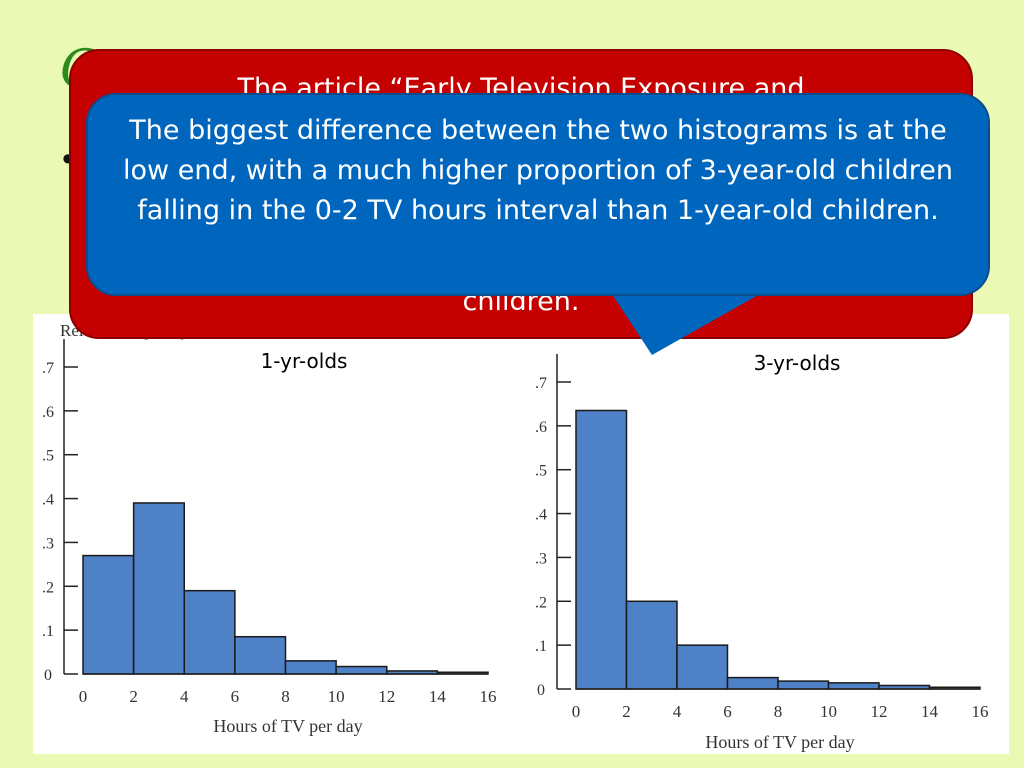 This screenshot has width=1024, height=768. What do you see at coordinates (304, 361) in the screenshot?
I see `chart-title: 1-yr-olds` at bounding box center [304, 361].